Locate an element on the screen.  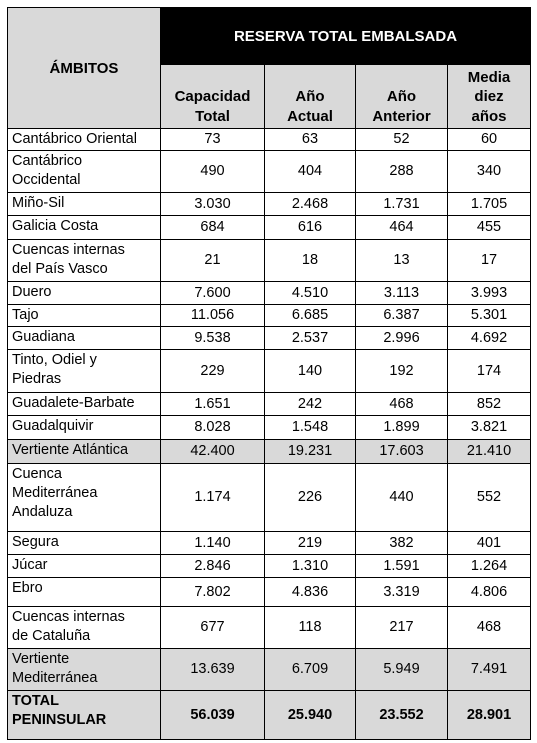
cell-value: 3.821 is located at coordinates (489, 427).